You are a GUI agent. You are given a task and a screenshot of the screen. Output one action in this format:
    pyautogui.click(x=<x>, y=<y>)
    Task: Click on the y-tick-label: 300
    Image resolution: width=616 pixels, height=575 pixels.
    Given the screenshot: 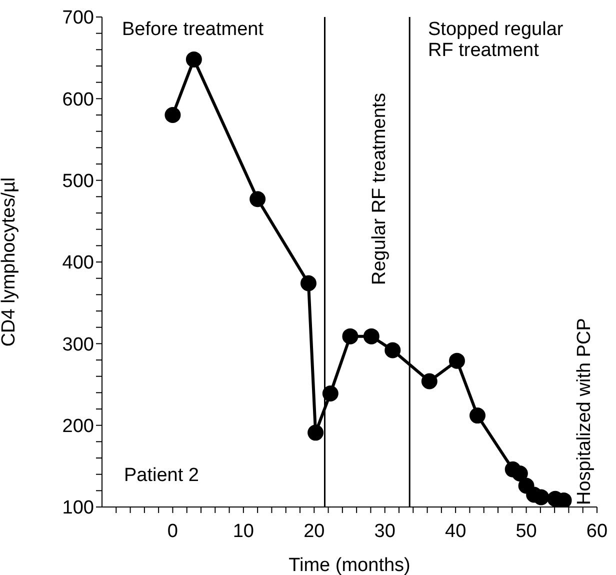 What is the action you would take?
    pyautogui.click(x=78, y=345)
    